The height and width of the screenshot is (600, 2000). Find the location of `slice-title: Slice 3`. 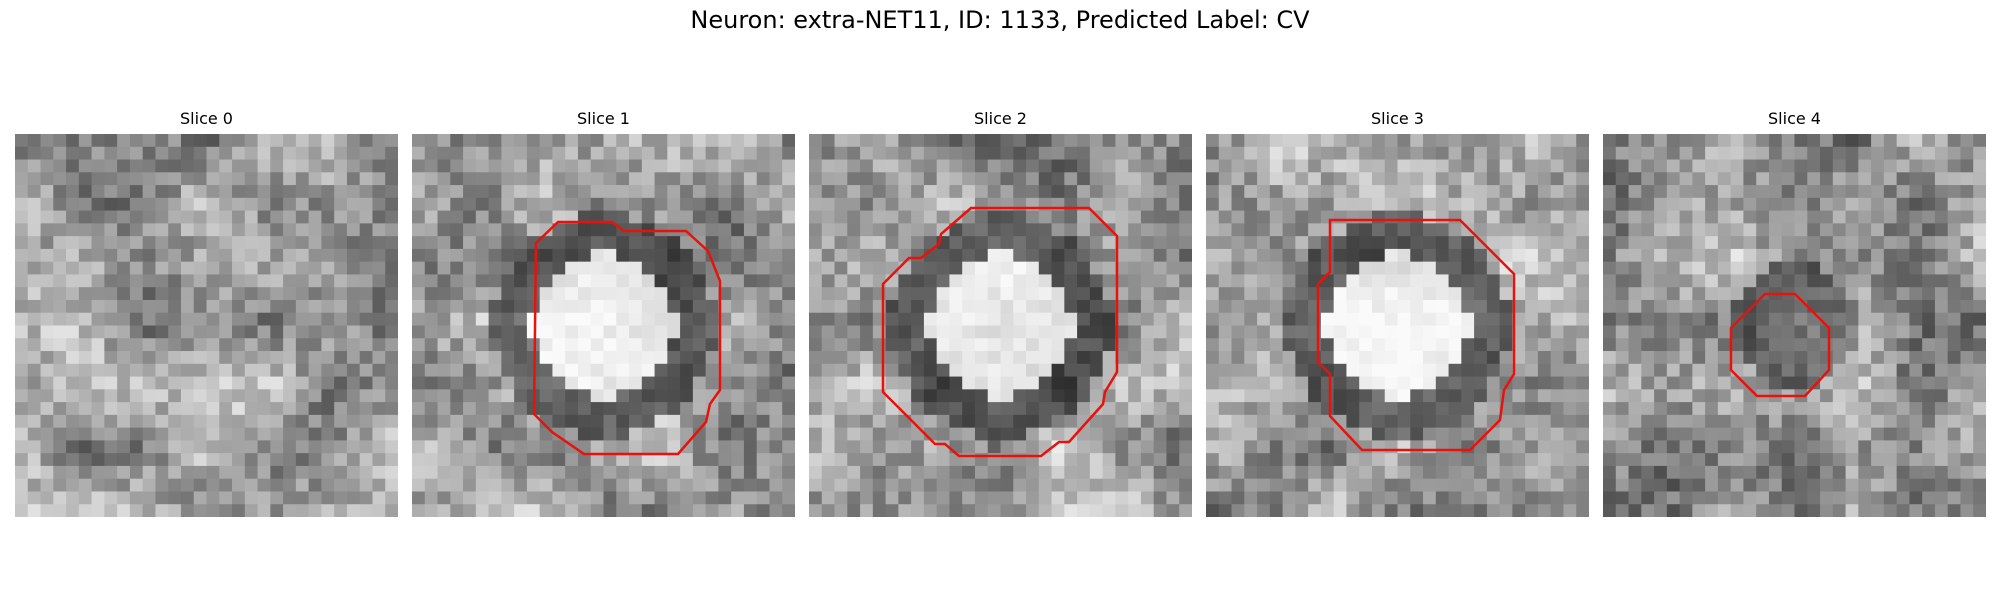

slice-title: Slice 3 is located at coordinates (1397, 118).